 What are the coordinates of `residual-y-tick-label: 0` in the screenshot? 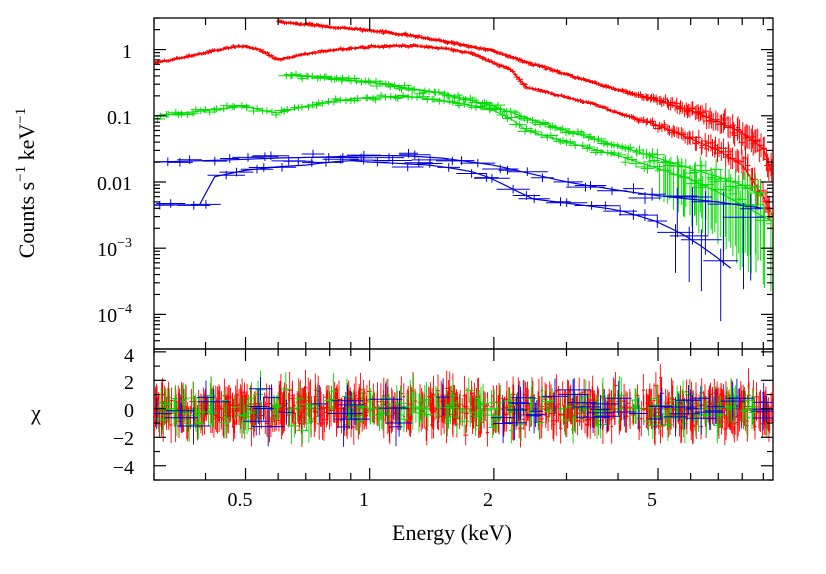 It's located at (129, 411).